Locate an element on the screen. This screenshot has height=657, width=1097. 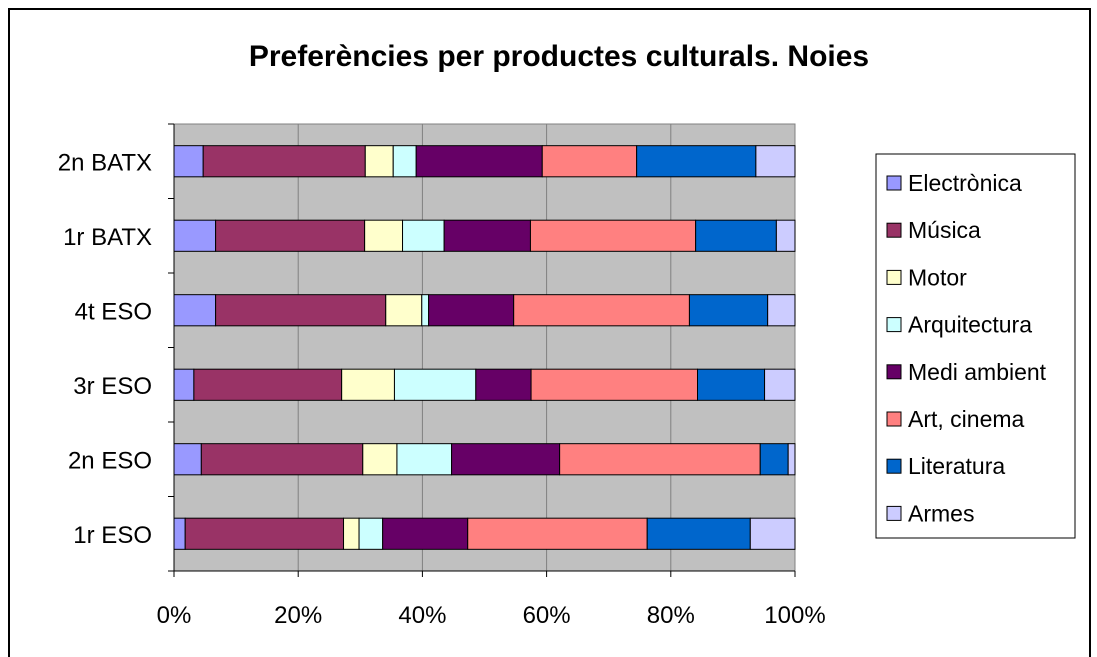
legend-label: Literatura is located at coordinates (956, 466).